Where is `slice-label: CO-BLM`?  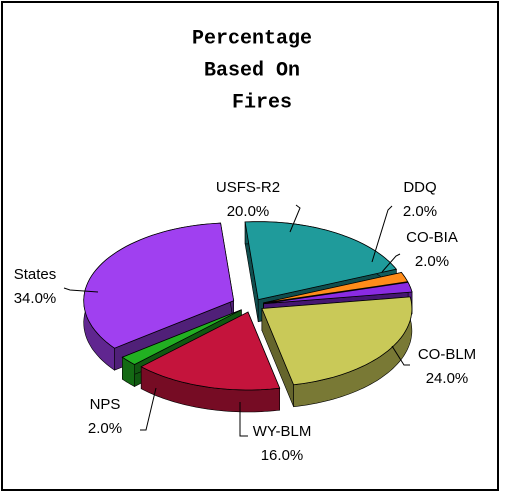
slice-label: CO-BLM is located at coordinates (447, 354).